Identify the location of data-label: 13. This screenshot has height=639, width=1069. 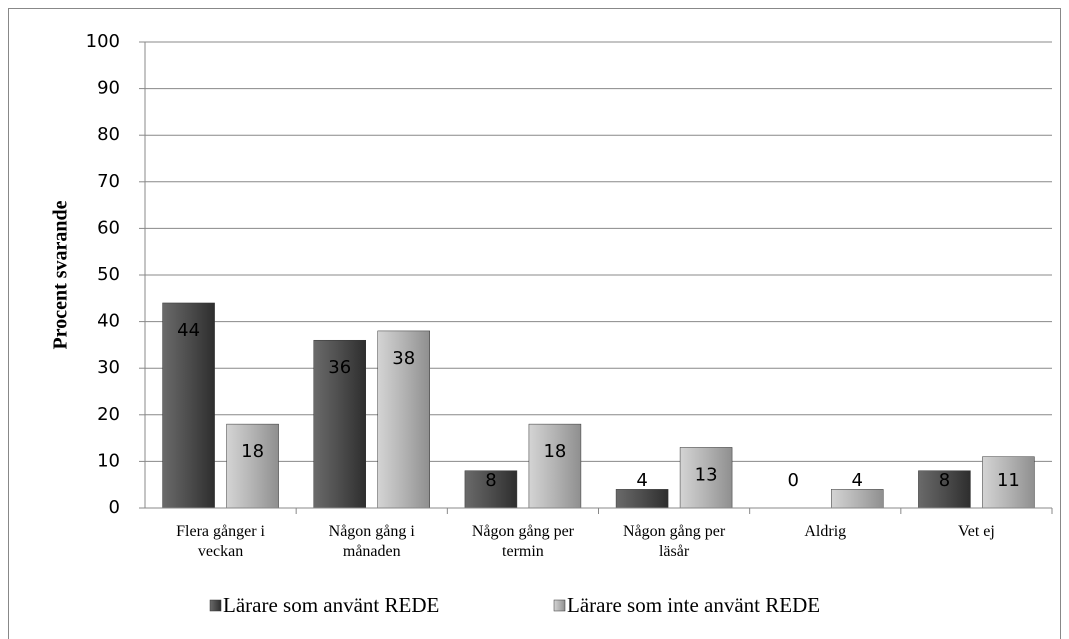
(706, 474).